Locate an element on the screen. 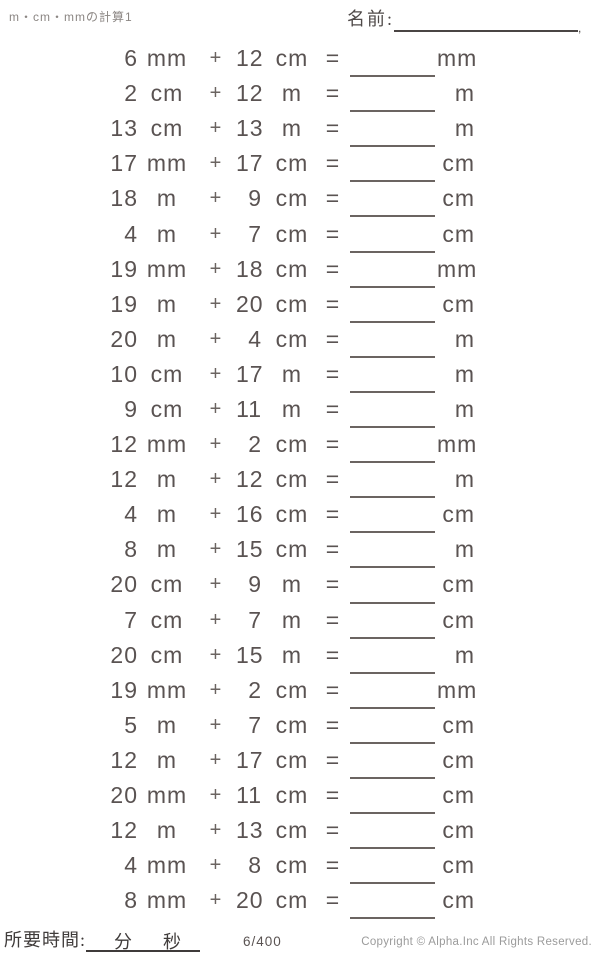  operand2-value: 20 is located at coordinates (250, 900).